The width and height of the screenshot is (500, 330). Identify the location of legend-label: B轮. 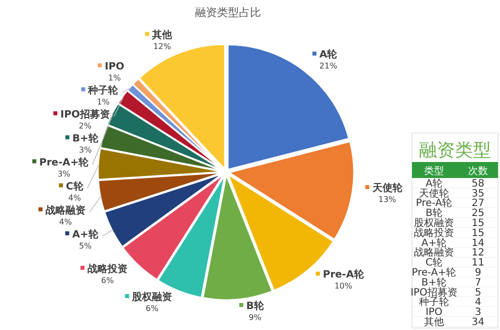
(255, 306).